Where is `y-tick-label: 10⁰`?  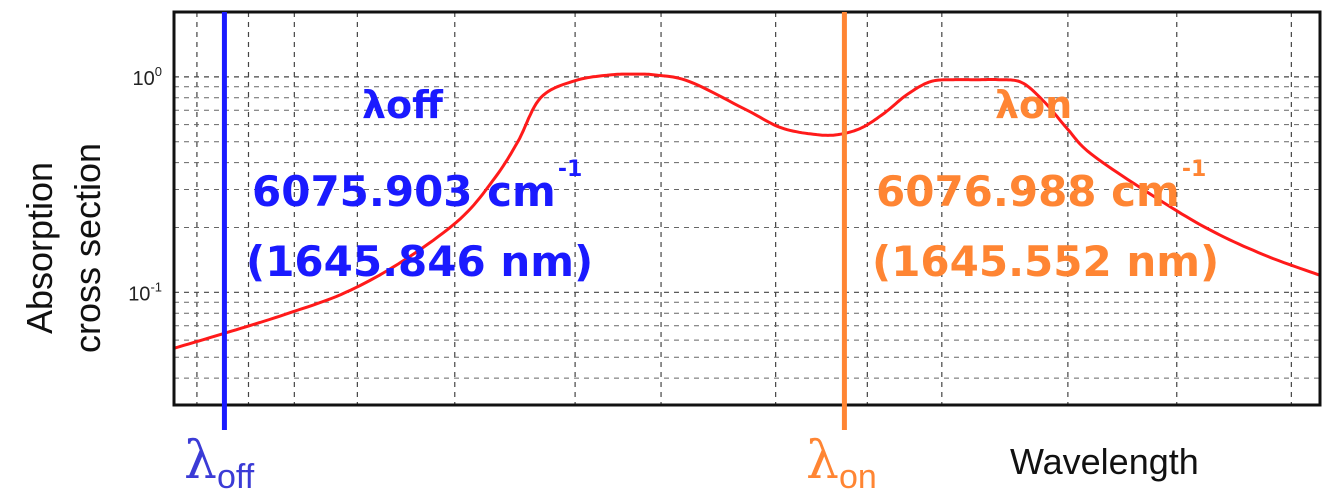 y-tick-label: 10⁰ is located at coordinates (147, 77).